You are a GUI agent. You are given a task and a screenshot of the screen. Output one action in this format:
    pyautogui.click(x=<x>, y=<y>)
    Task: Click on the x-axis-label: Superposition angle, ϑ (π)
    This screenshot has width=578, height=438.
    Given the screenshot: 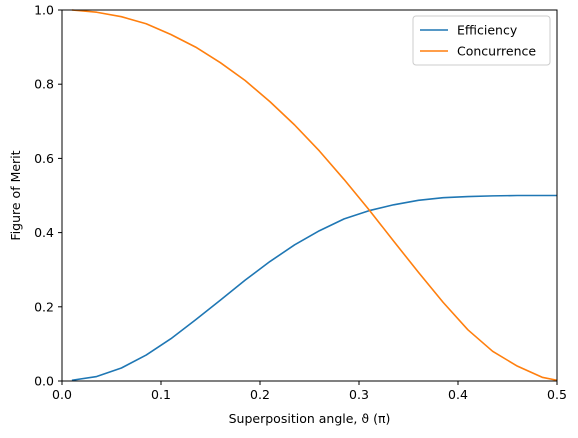 What is the action you would take?
    pyautogui.click(x=310, y=418)
    